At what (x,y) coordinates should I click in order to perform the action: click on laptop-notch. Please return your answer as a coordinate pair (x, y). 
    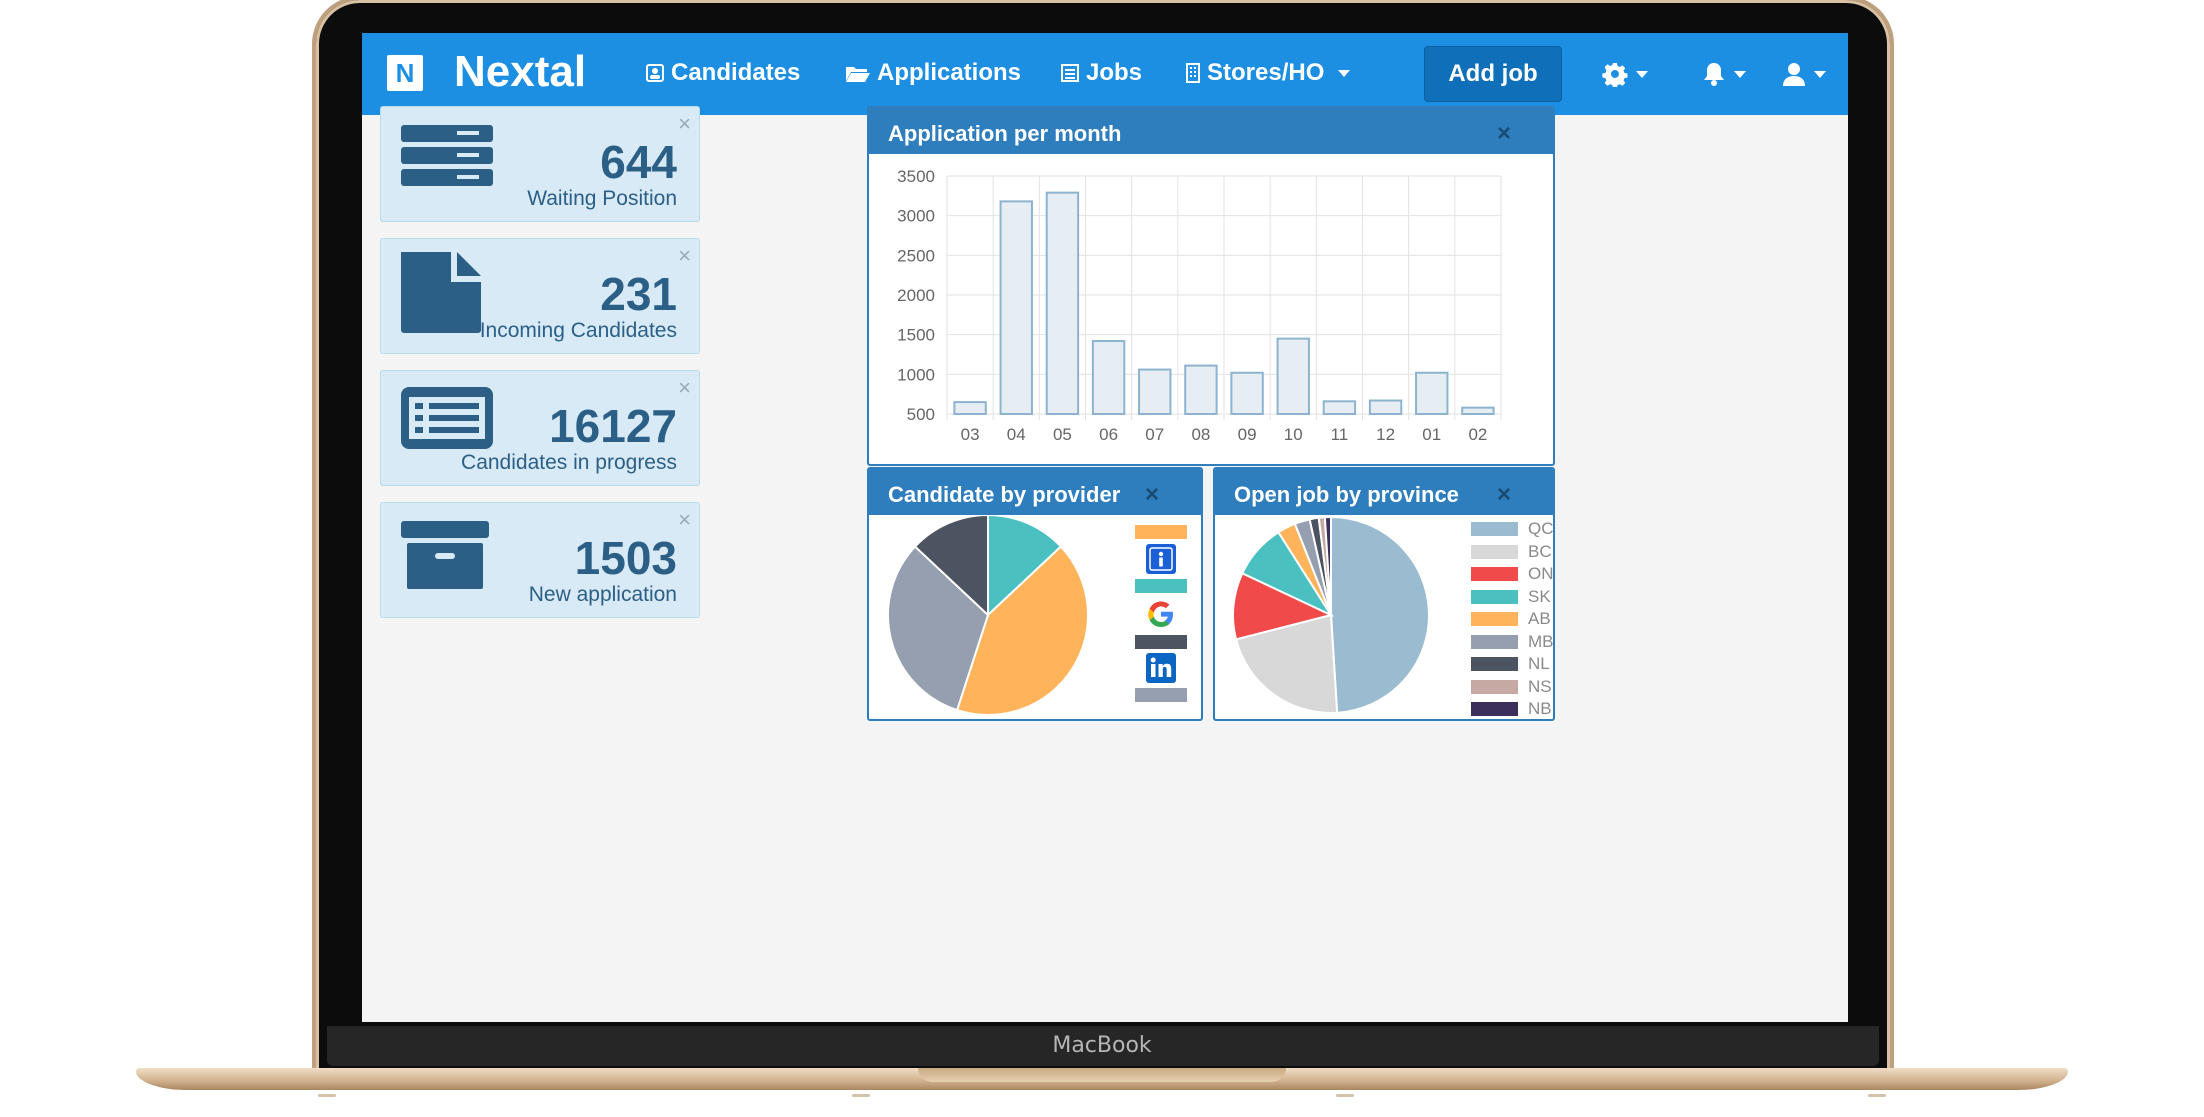
    Looking at the image, I should click on (1102, 1075).